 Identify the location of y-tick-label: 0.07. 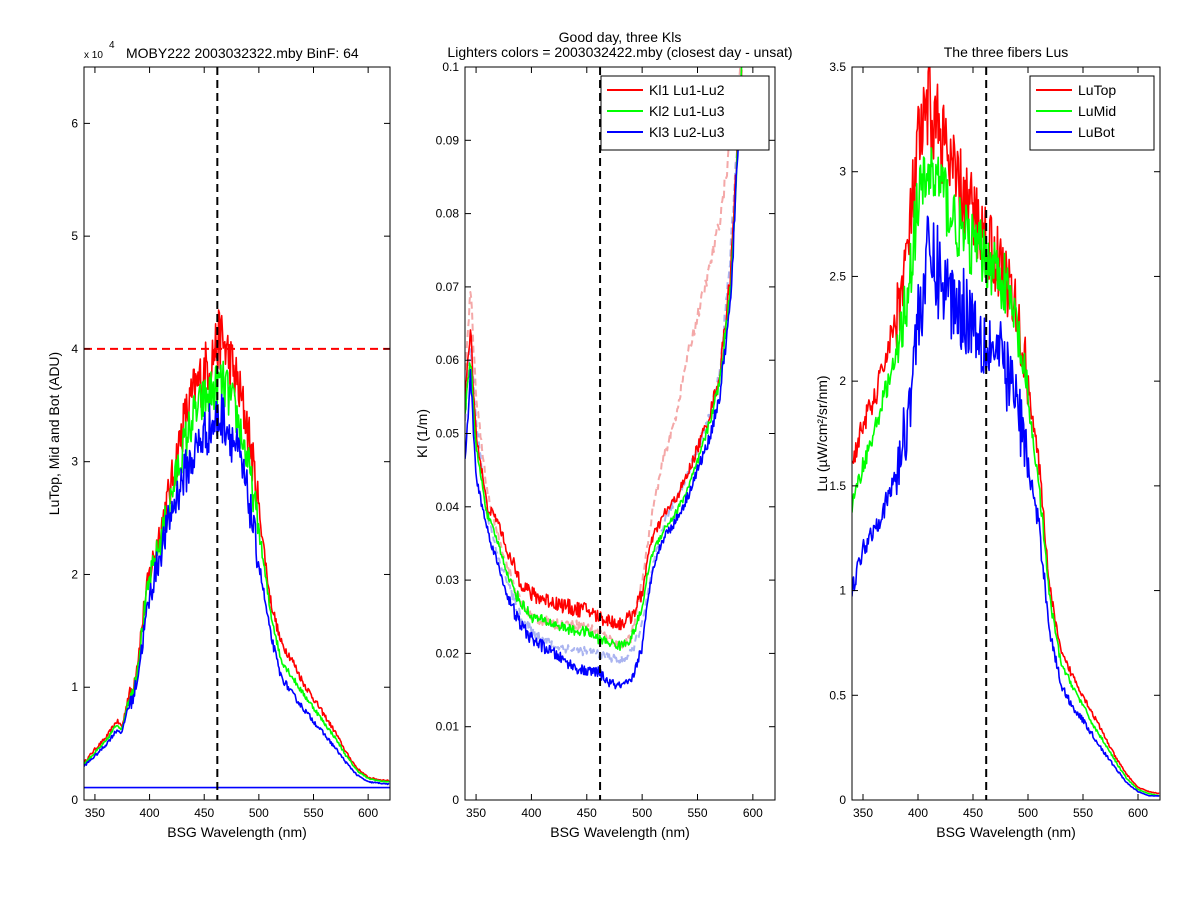
(448, 287).